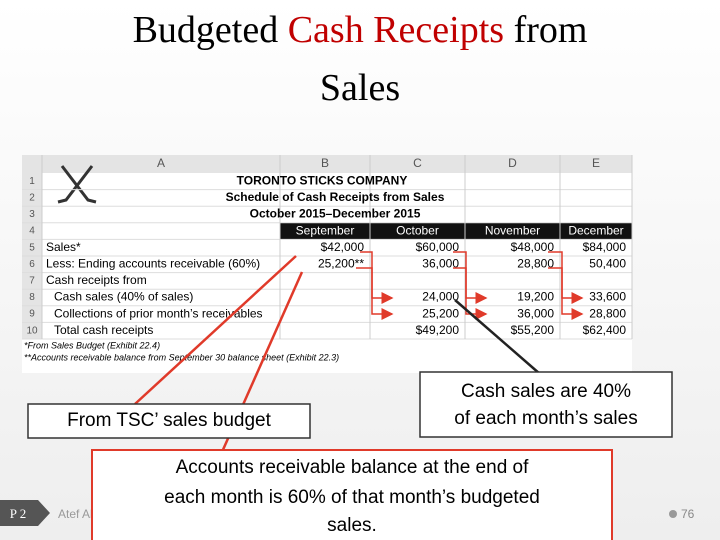  Describe the element at coordinates (32, 198) in the screenshot. I see `row-number: 2` at that location.